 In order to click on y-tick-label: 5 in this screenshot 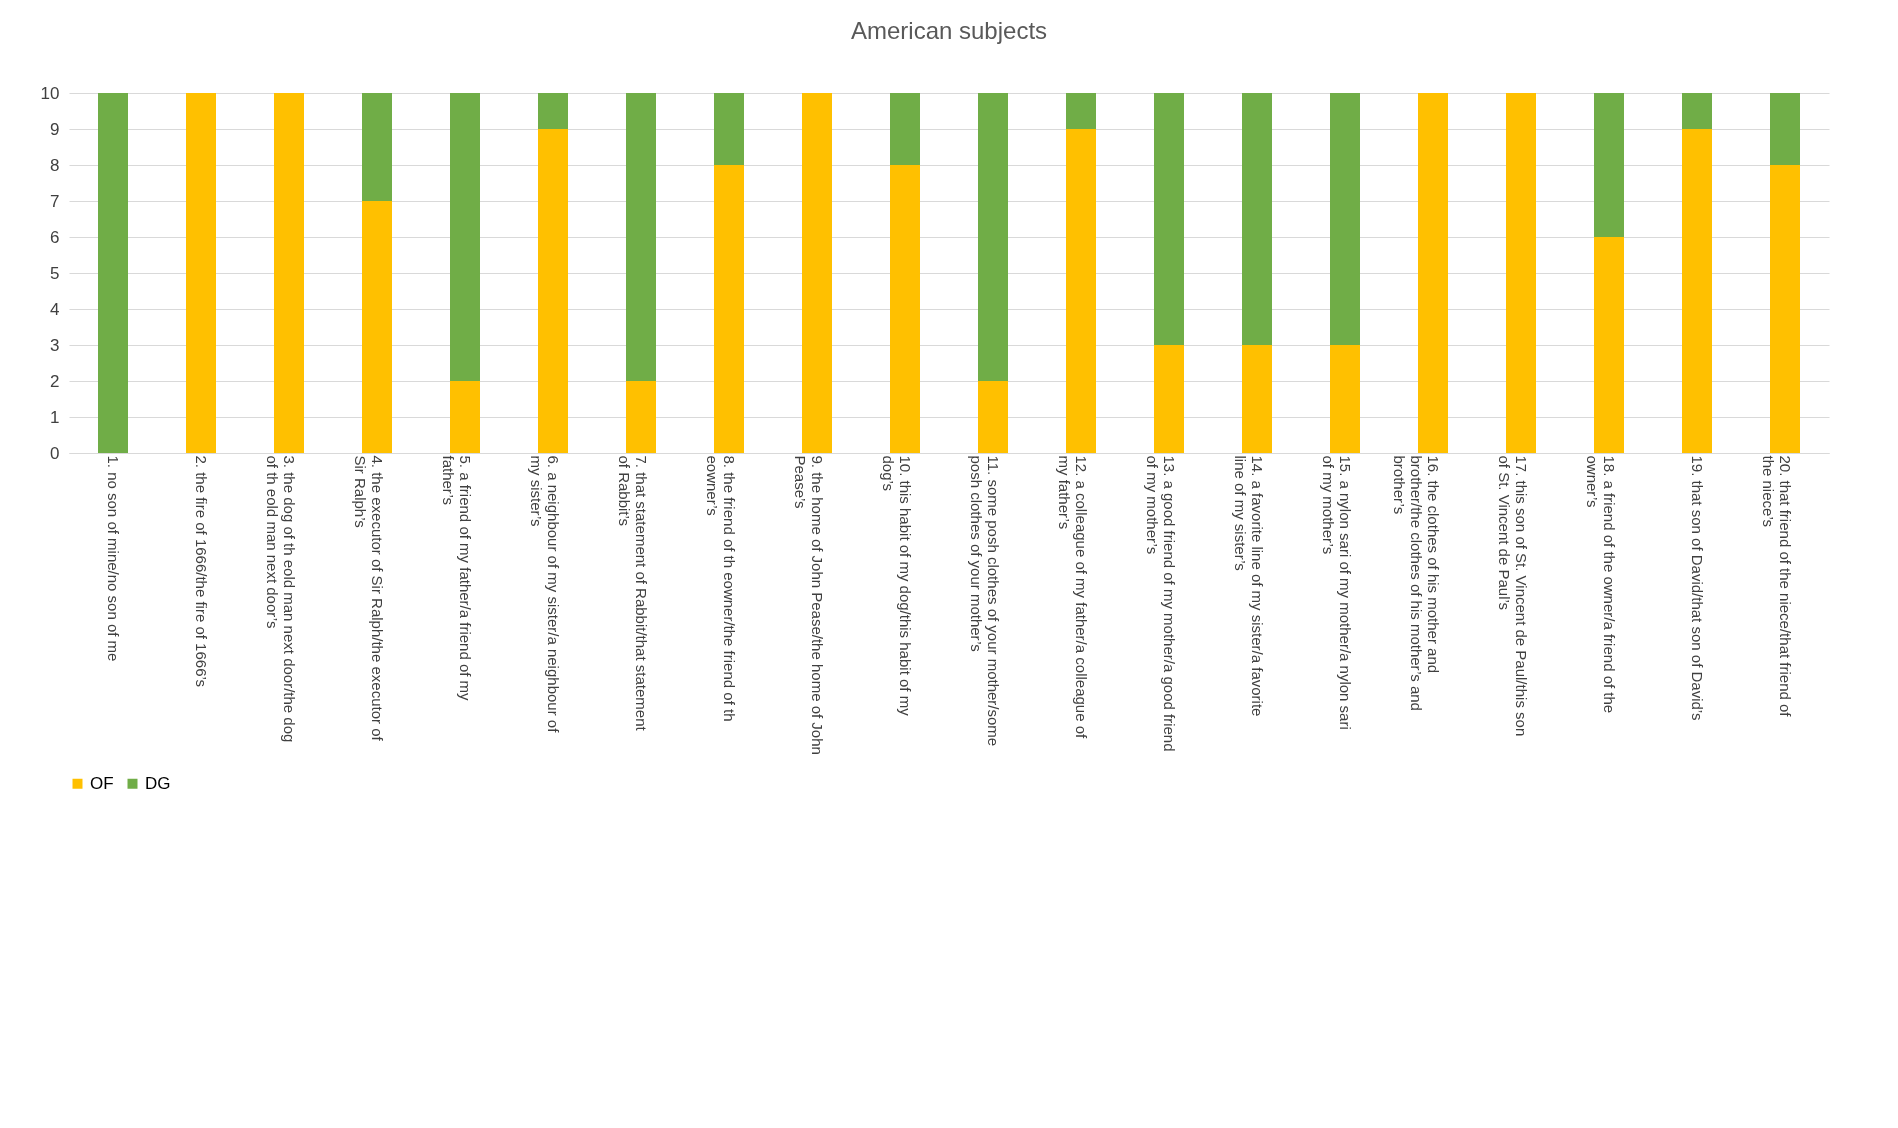, I will do `click(55, 273)`.